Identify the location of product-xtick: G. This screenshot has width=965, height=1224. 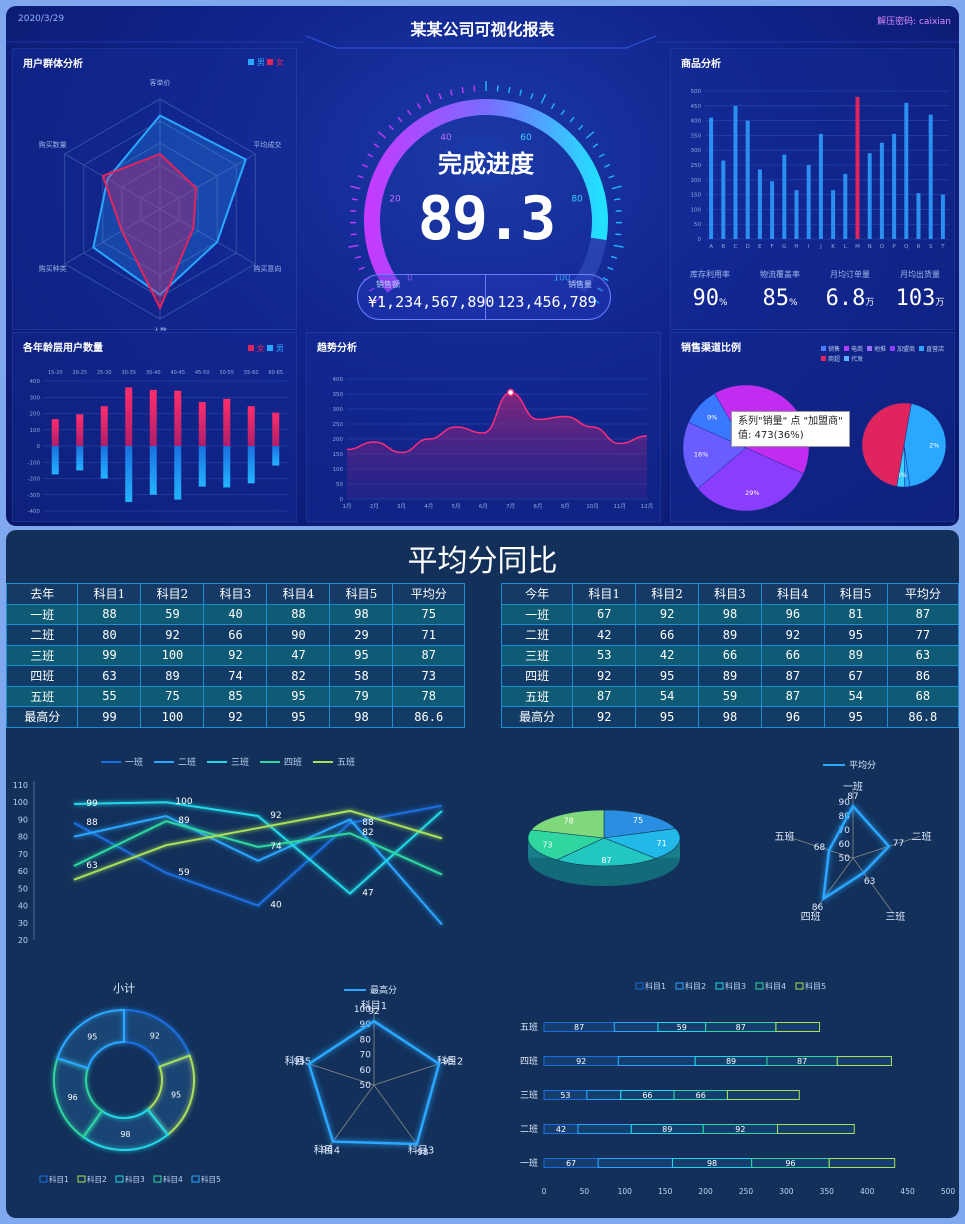
(784, 247).